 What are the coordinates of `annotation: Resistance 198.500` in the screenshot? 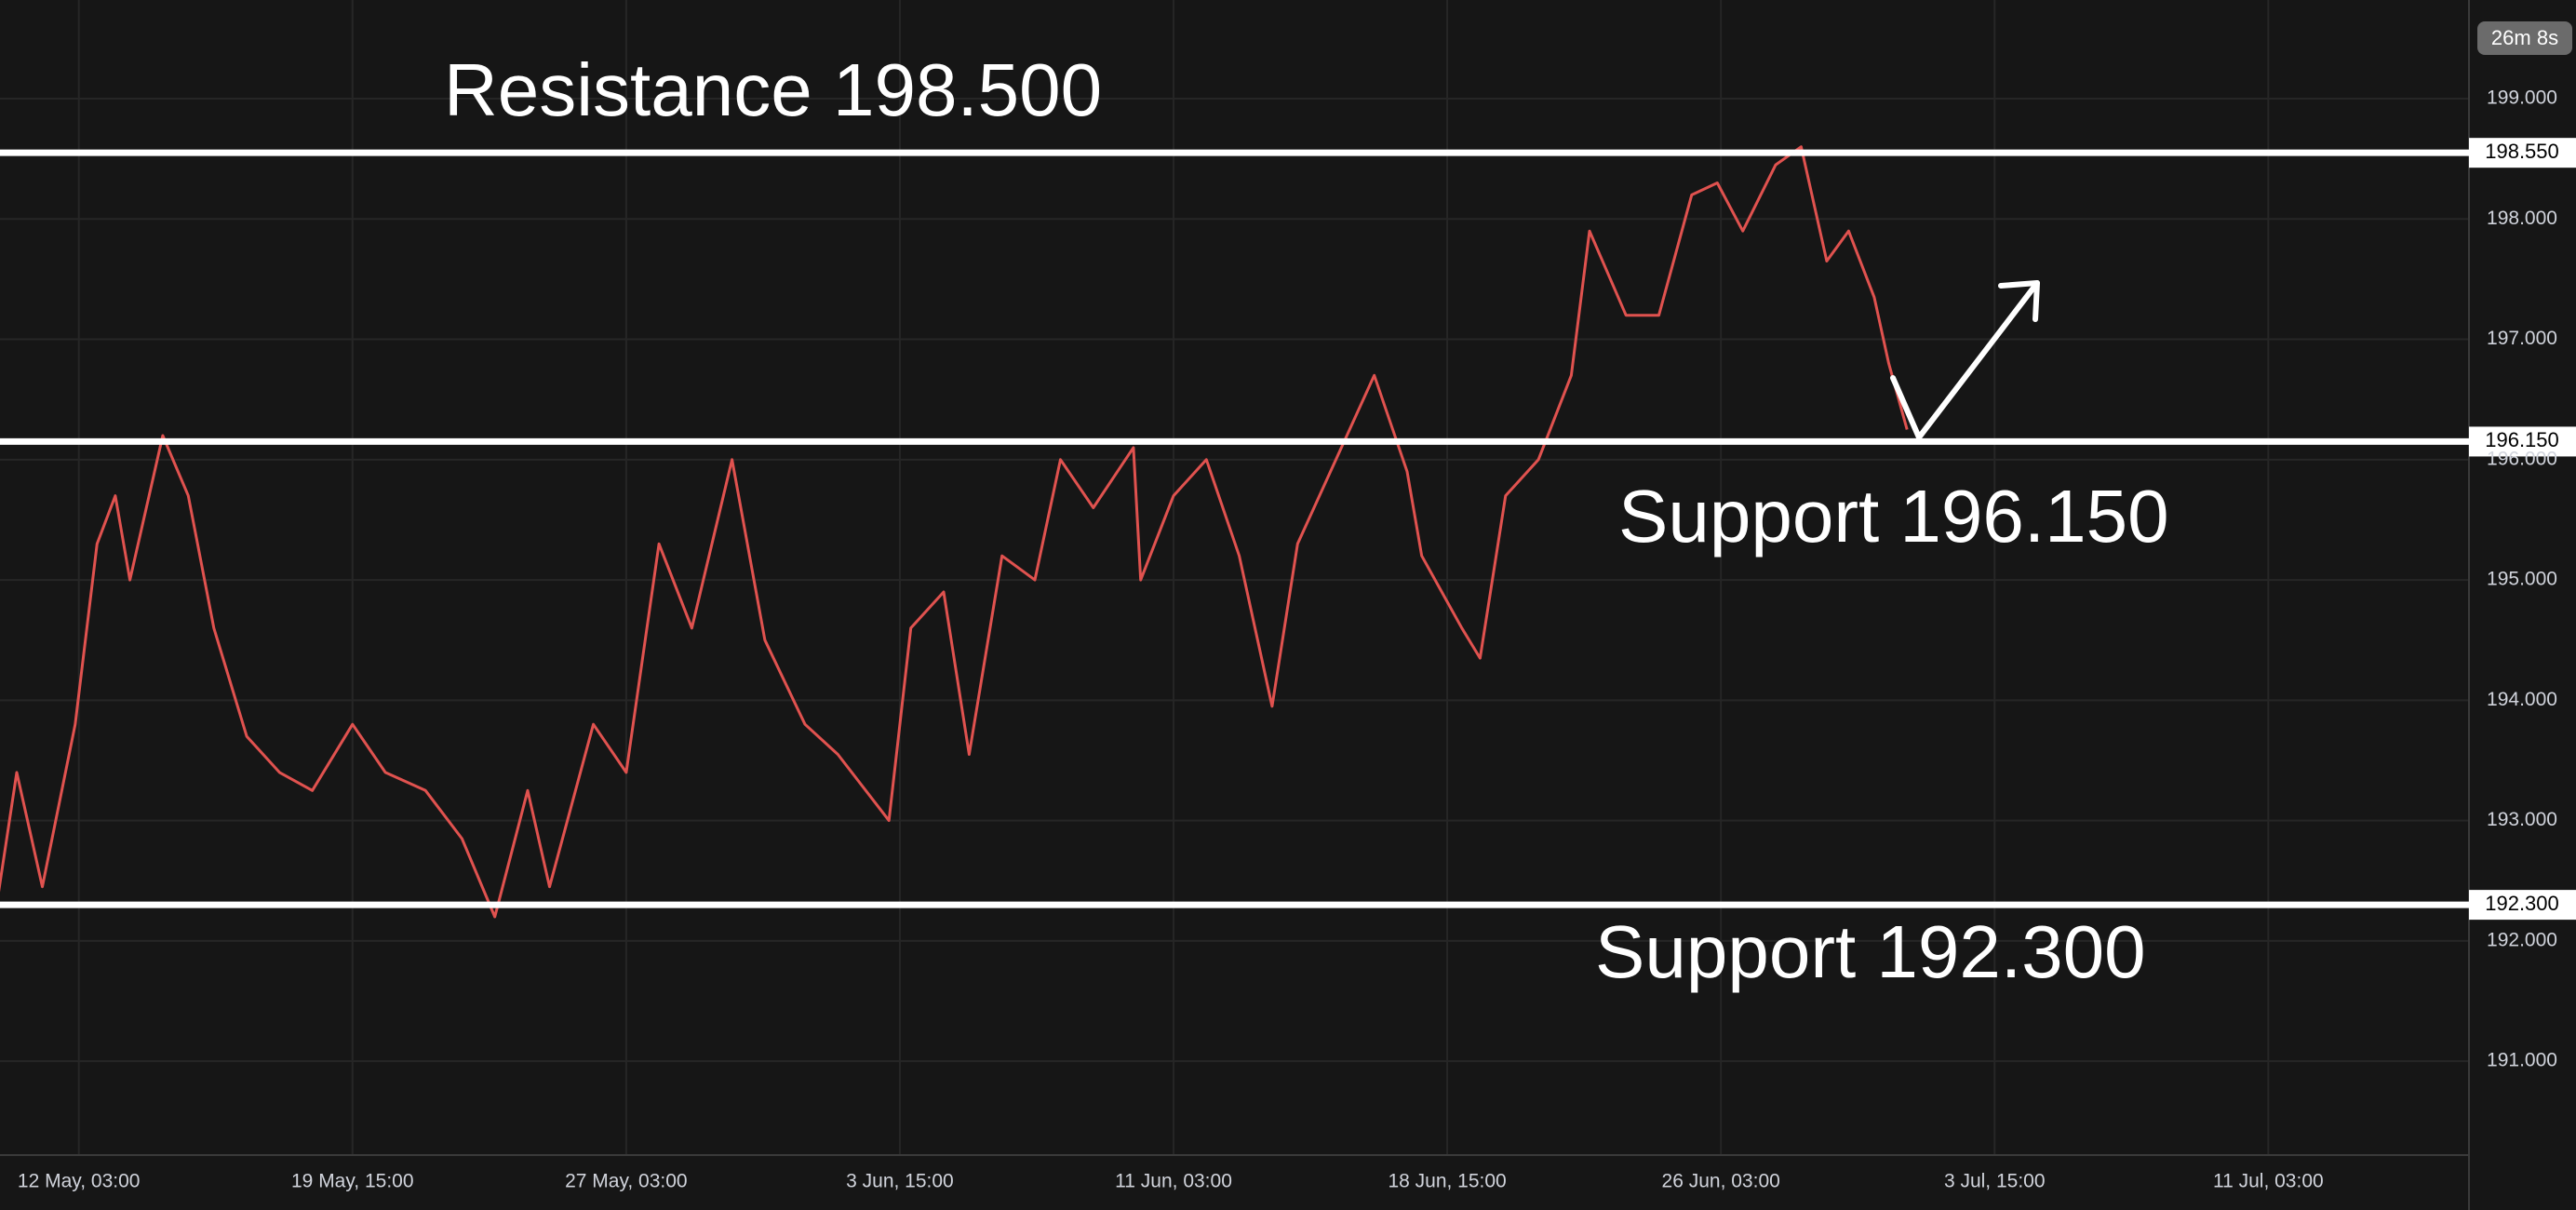 It's located at (773, 89).